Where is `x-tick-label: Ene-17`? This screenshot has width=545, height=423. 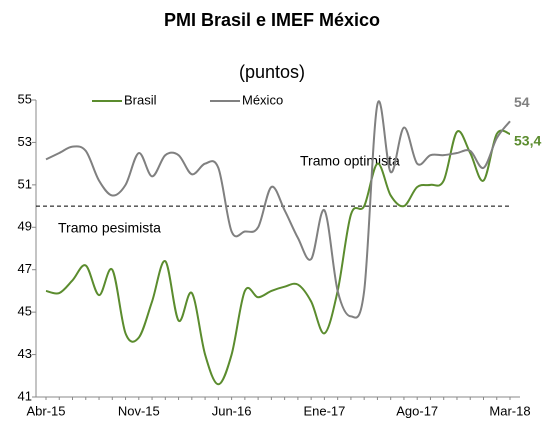
x-tick-label: Ene-17 is located at coordinates (324, 410).